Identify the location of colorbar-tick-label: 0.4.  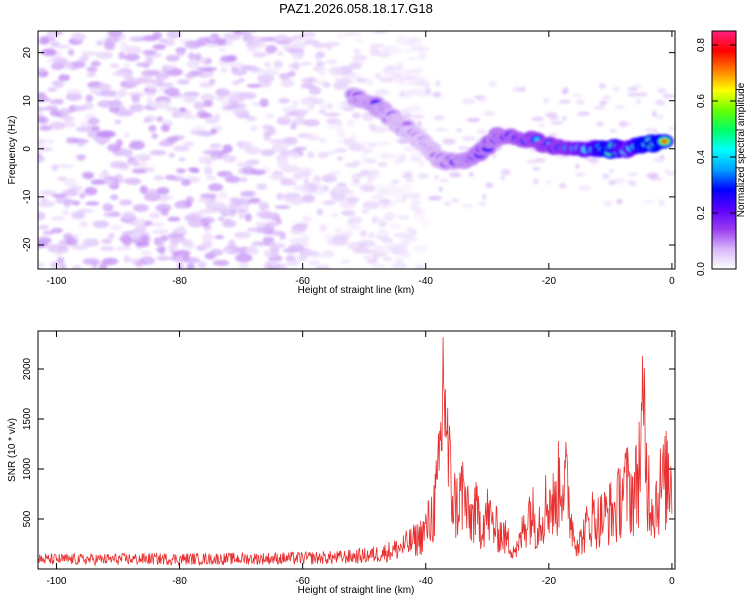
(701, 157).